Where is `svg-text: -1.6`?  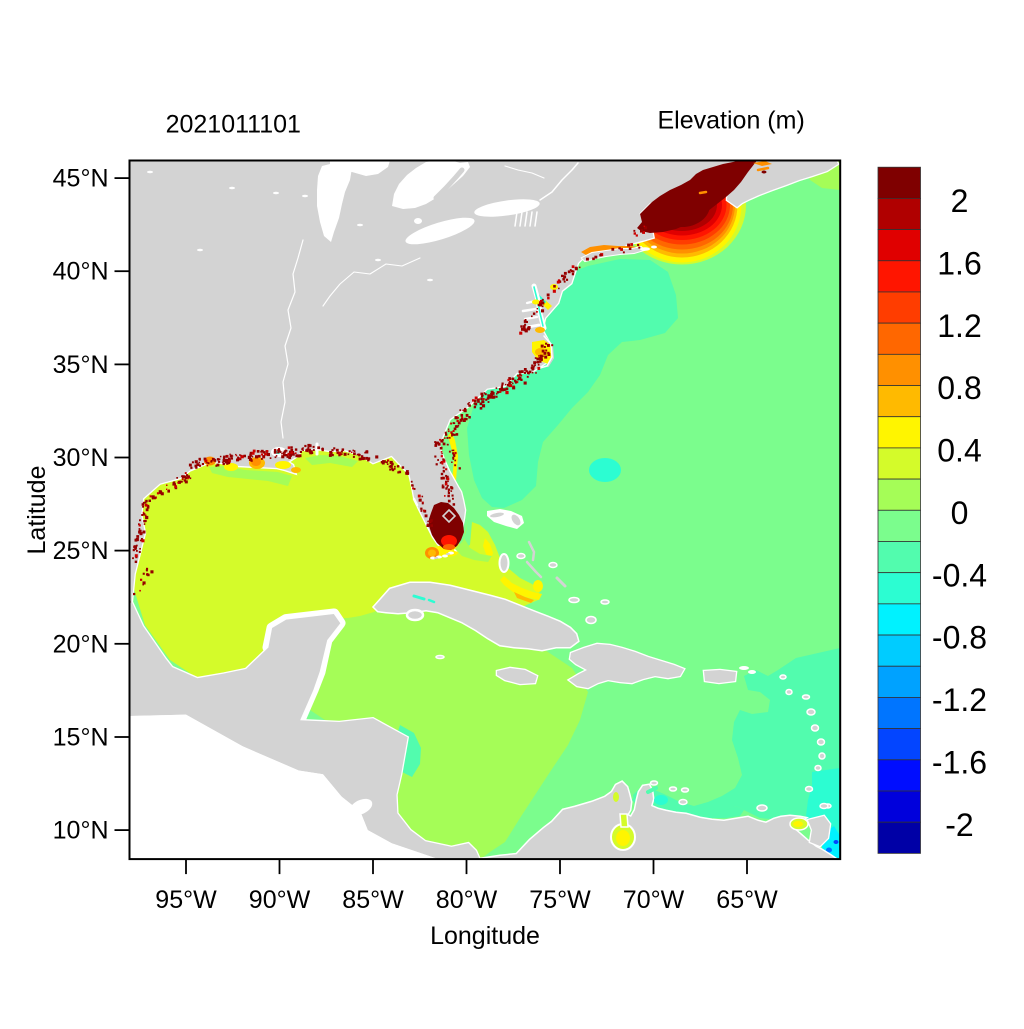 svg-text: -1.6 is located at coordinates (959, 762).